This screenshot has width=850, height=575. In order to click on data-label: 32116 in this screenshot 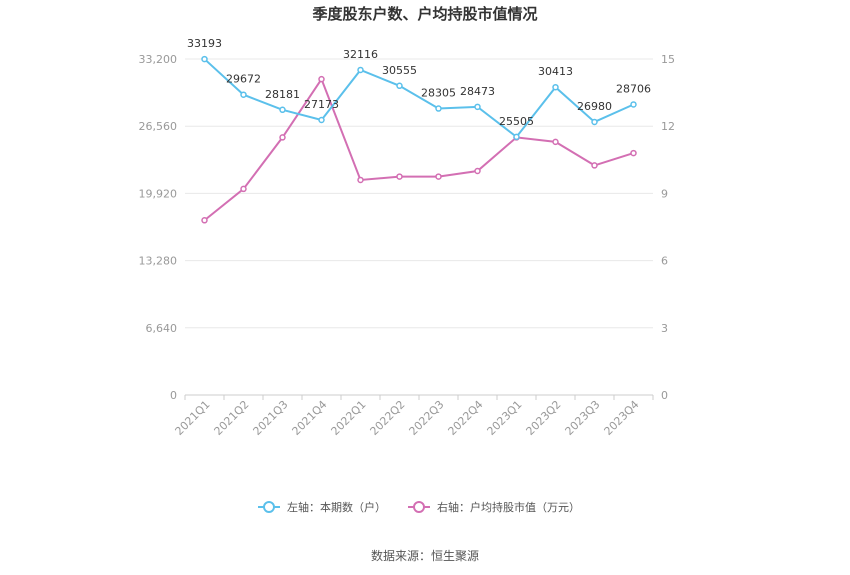, I will do `click(360, 54)`.